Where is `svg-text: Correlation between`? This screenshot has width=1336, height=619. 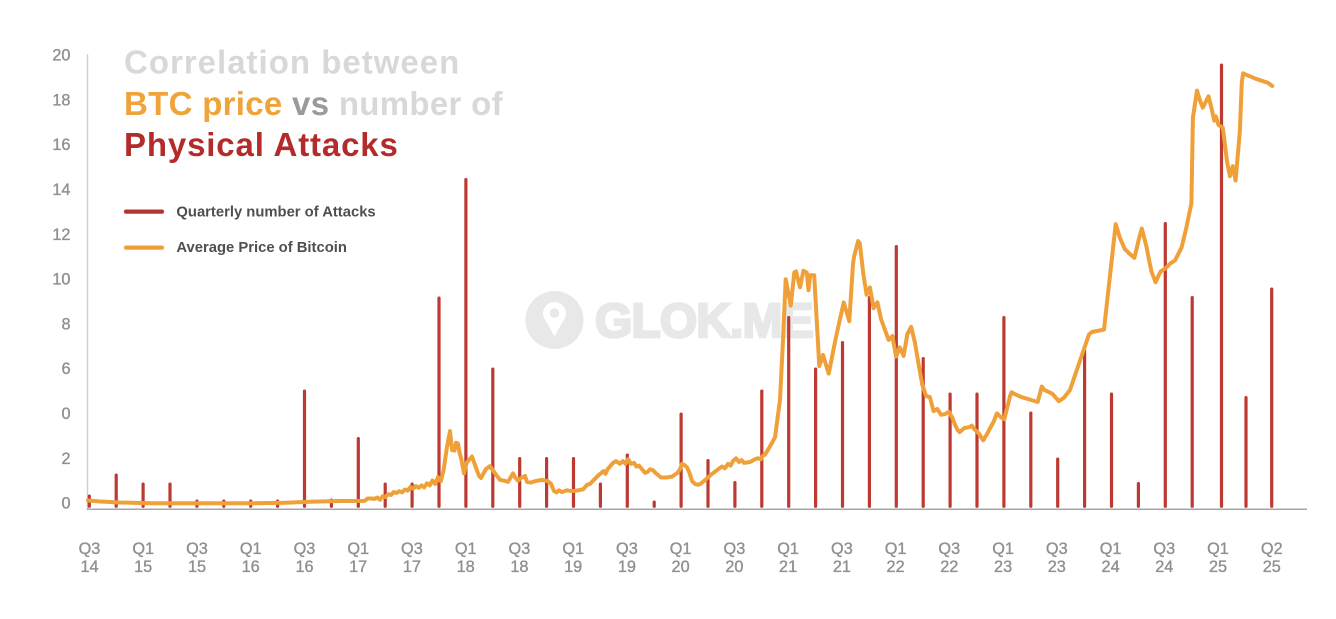 svg-text: Correlation between is located at coordinates (292, 62).